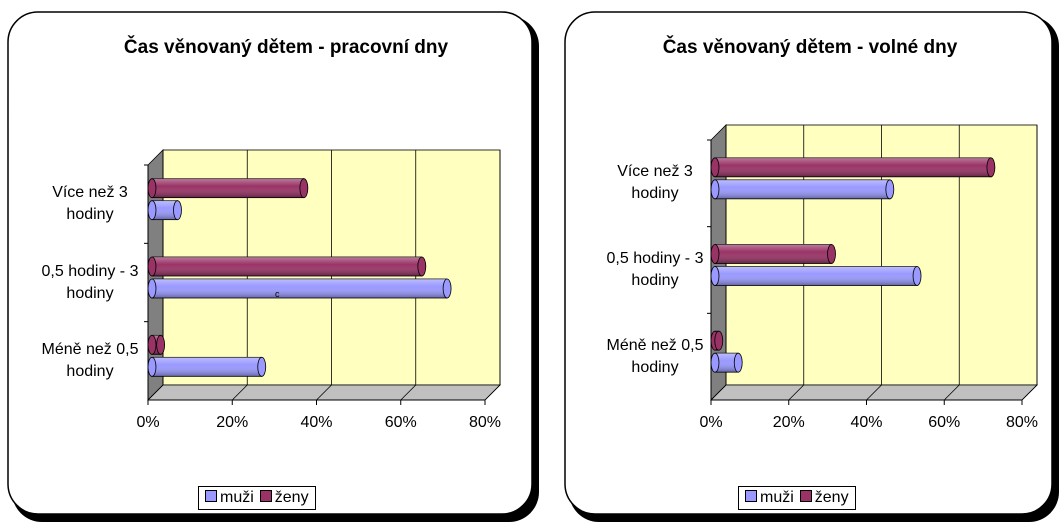  What do you see at coordinates (277, 294) in the screenshot?
I see `annotation: c` at bounding box center [277, 294].